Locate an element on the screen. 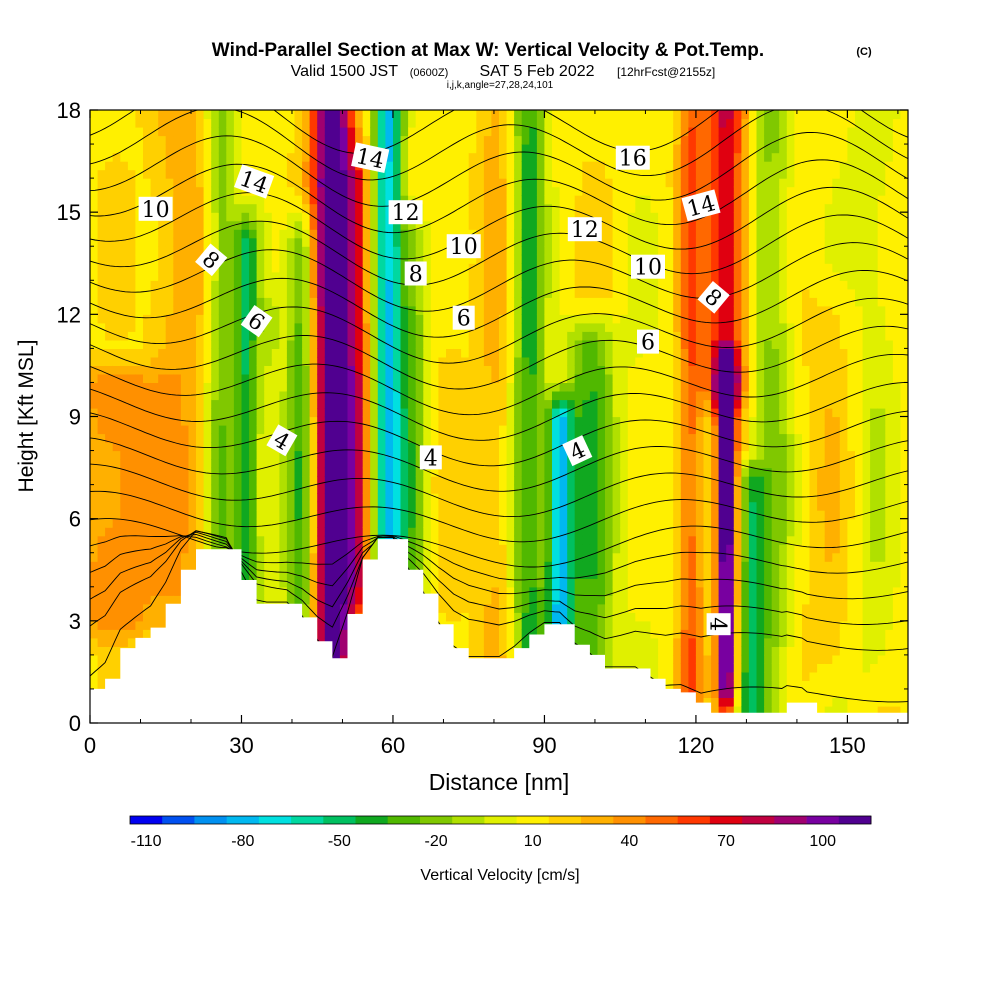 The width and height of the screenshot is (1000, 1000). contour-label: 8 is located at coordinates (415, 274).